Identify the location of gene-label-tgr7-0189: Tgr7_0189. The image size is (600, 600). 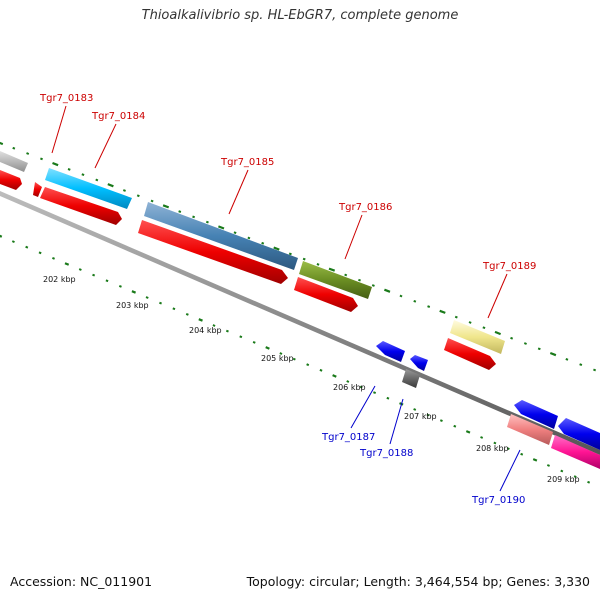
(509, 266).